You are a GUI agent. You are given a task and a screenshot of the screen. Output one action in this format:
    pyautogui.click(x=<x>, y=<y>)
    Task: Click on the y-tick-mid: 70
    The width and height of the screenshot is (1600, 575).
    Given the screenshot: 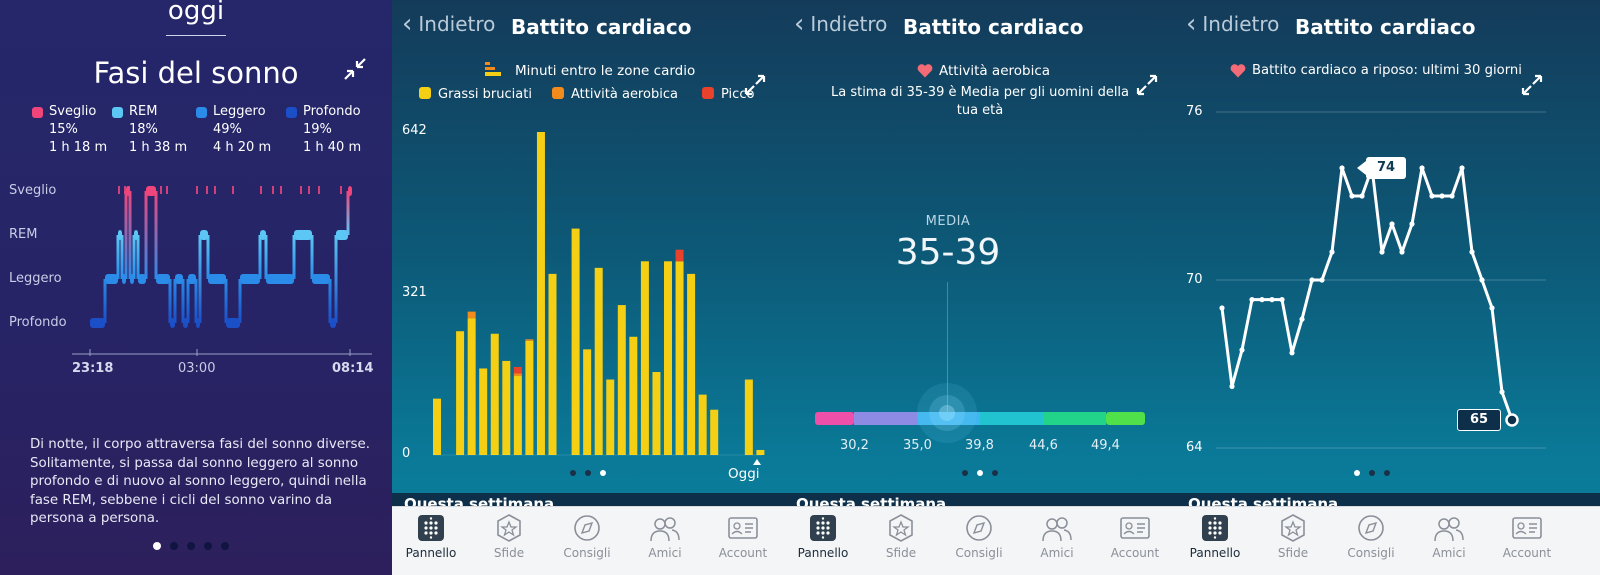 What is the action you would take?
    pyautogui.click(x=1194, y=279)
    